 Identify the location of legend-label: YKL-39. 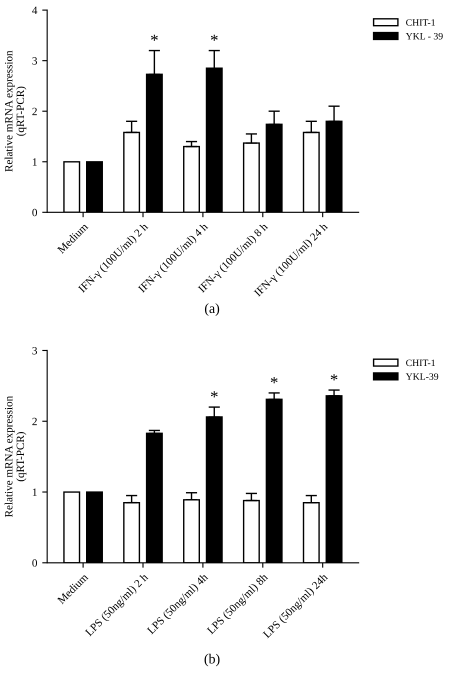
(422, 376).